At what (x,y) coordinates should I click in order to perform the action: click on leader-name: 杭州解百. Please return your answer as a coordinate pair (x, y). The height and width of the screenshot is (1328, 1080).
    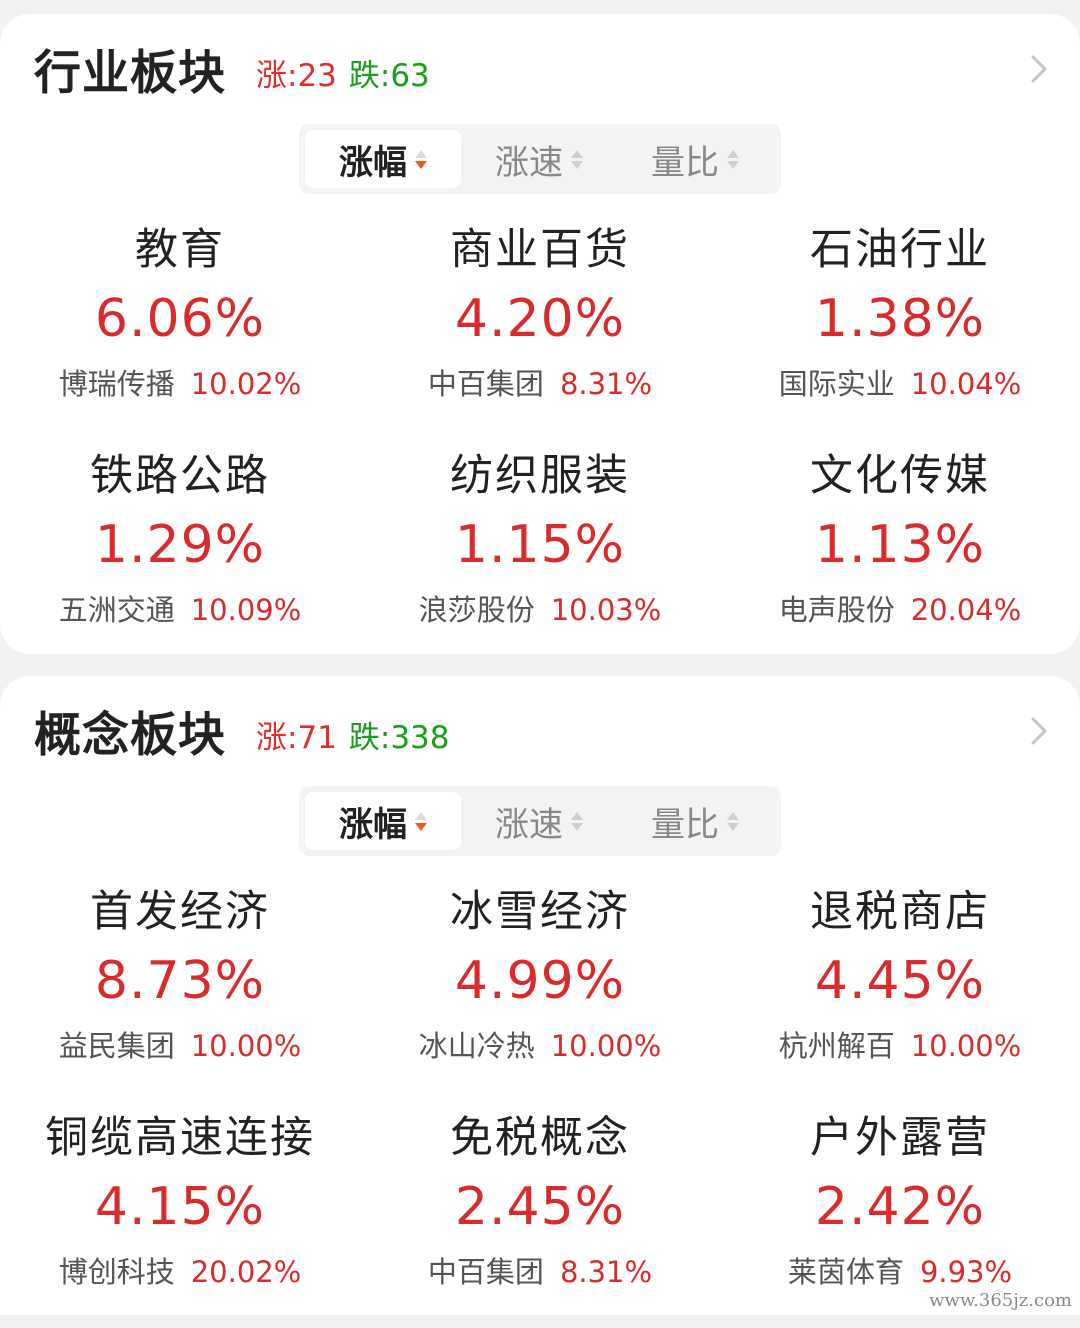
    Looking at the image, I should click on (836, 1046).